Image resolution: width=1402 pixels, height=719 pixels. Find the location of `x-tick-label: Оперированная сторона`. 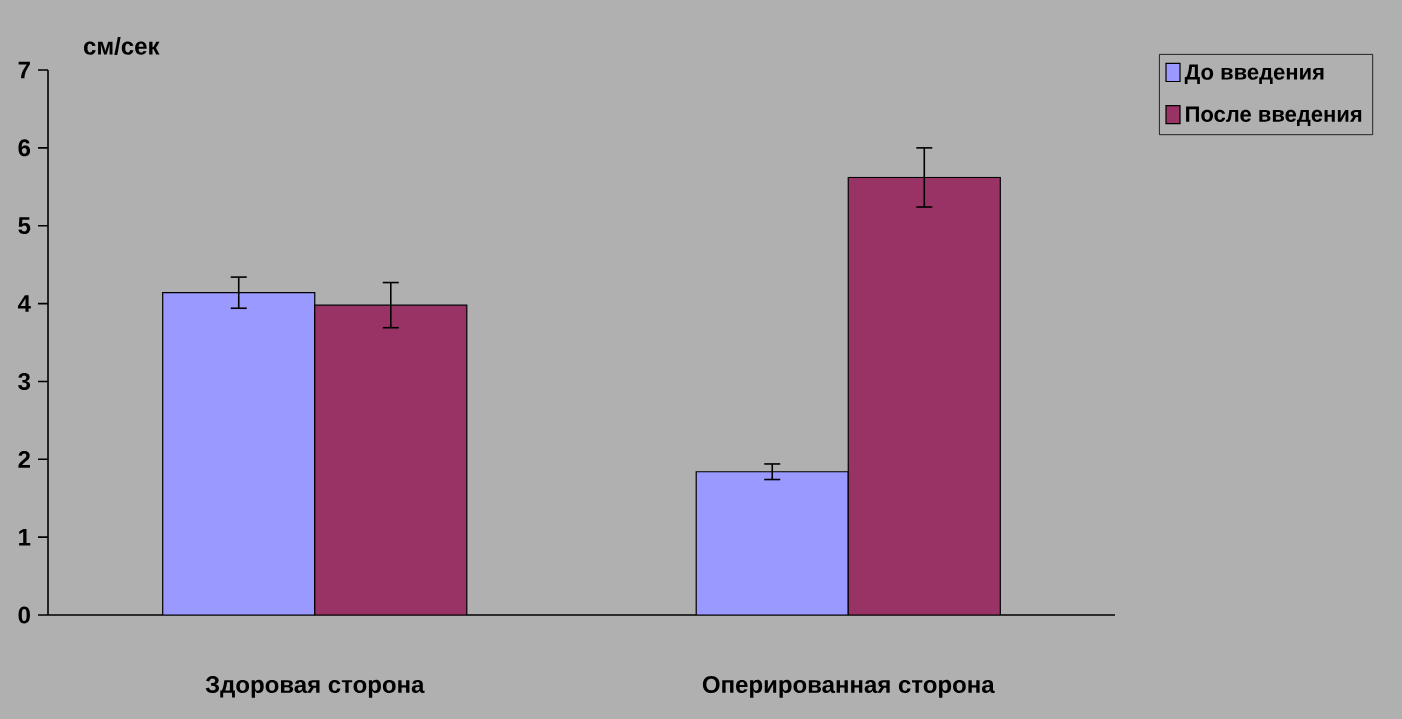

x-tick-label: Оперированная сторона is located at coordinates (848, 687).